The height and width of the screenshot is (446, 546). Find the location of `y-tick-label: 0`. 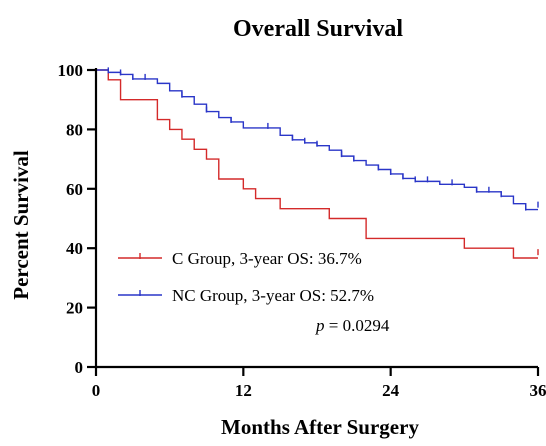

y-tick-label: 0 is located at coordinates (79, 367).